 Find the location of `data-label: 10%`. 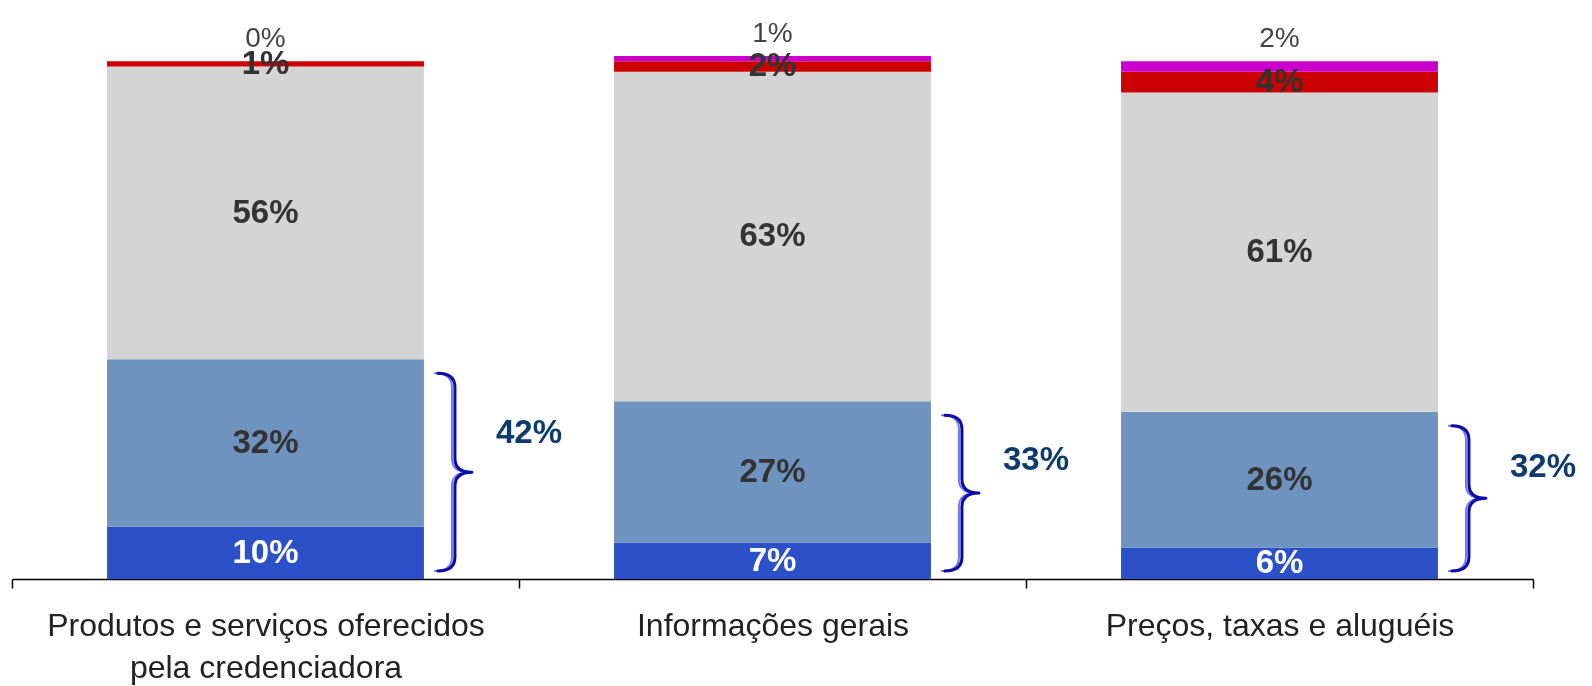

data-label: 10% is located at coordinates (265, 551).